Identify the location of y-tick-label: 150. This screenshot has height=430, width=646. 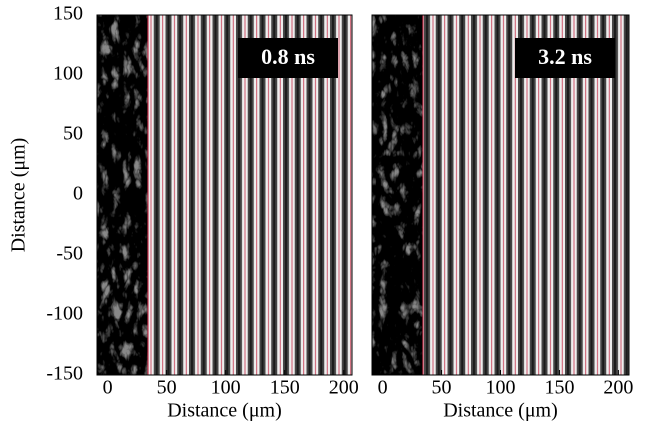
(68, 14).